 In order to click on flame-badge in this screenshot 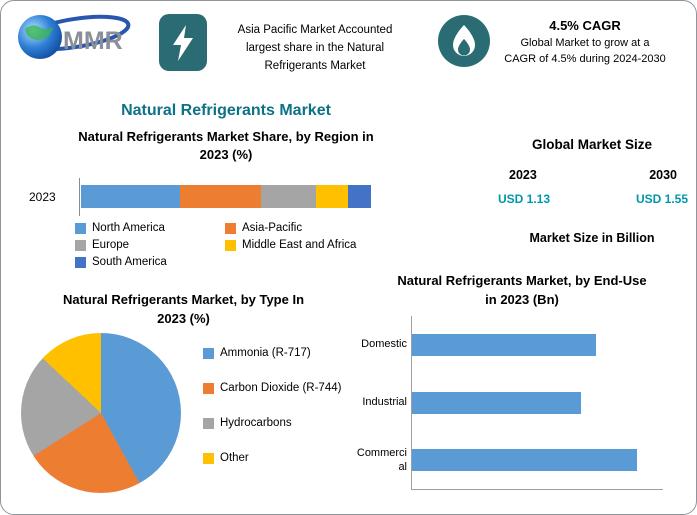, I will do `click(464, 41)`.